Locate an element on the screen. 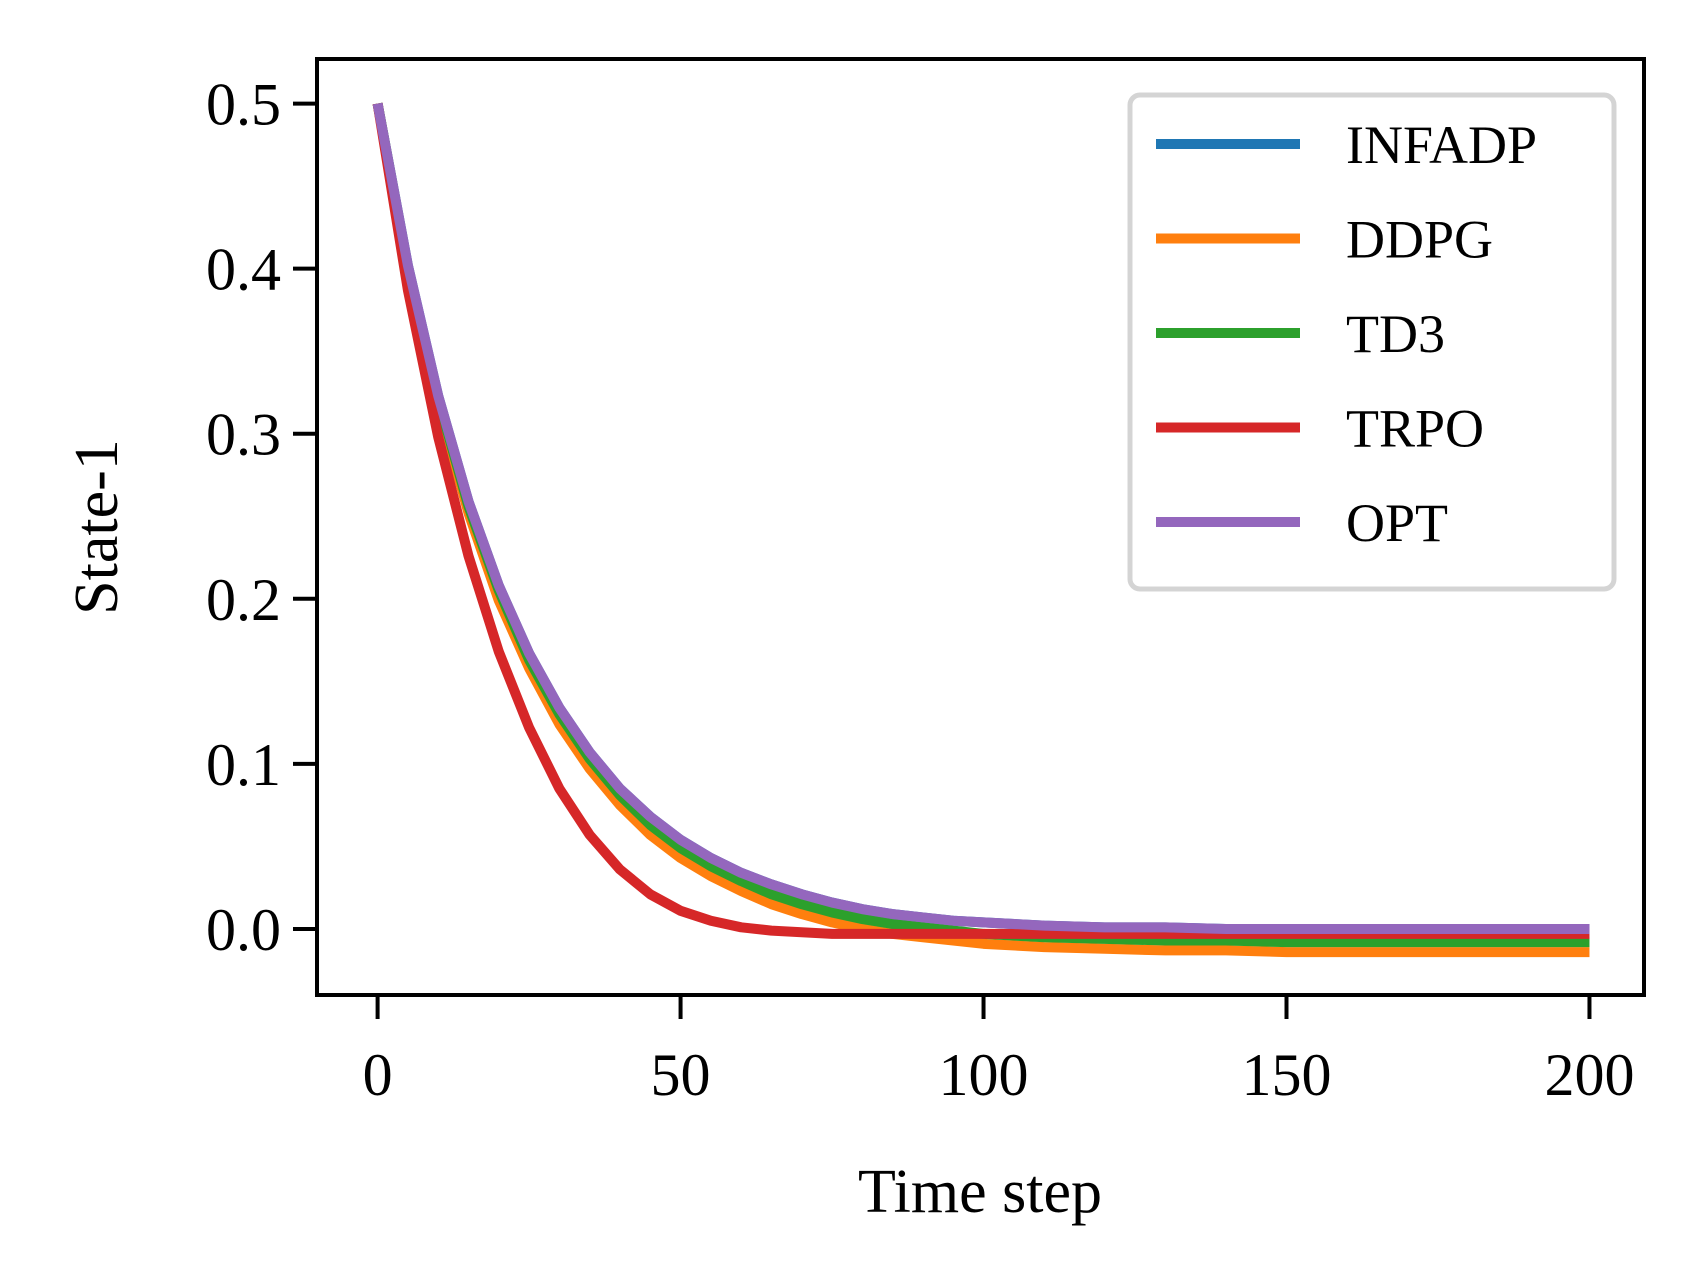 The image size is (1688, 1276). legend-label: OPT is located at coordinates (1397, 523).